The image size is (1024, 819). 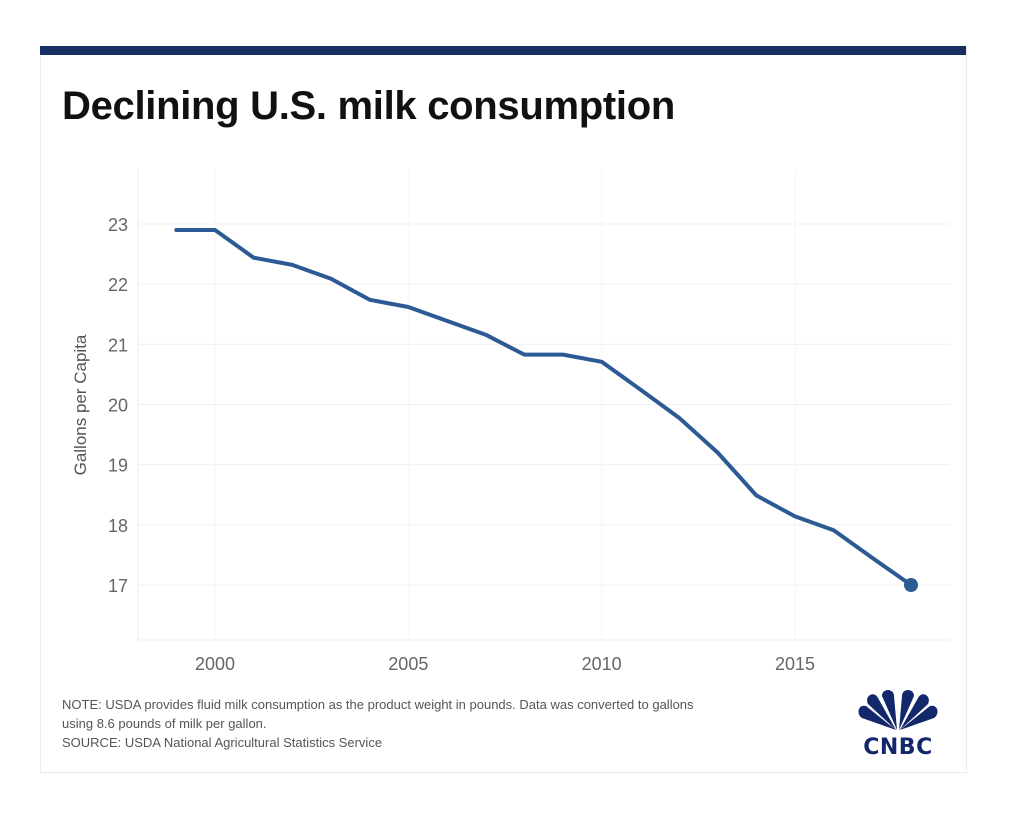 What do you see at coordinates (118, 586) in the screenshot?
I see `y-tick-label: 17` at bounding box center [118, 586].